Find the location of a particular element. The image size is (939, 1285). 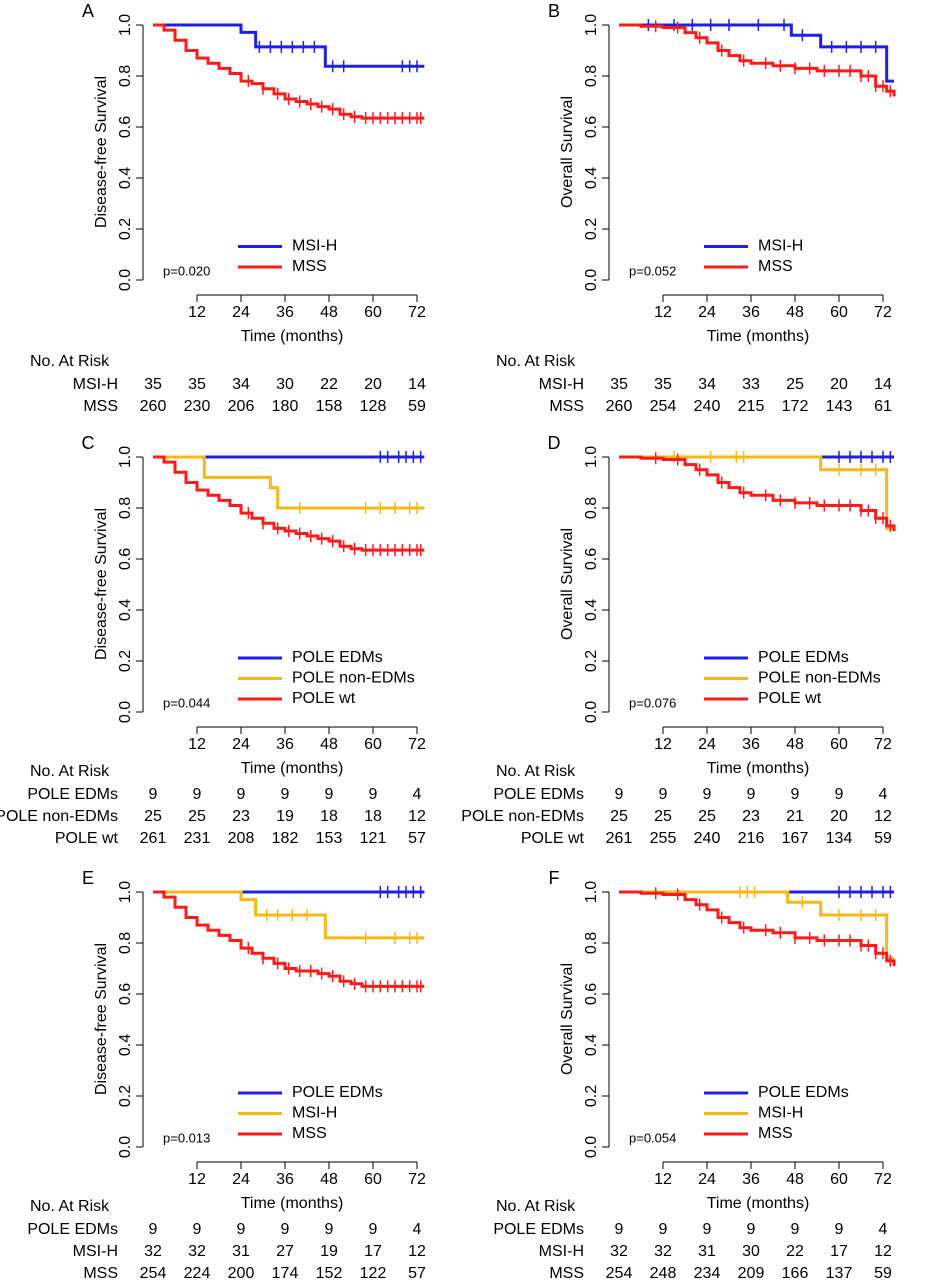

p-value: p=0.076 is located at coordinates (652, 702).